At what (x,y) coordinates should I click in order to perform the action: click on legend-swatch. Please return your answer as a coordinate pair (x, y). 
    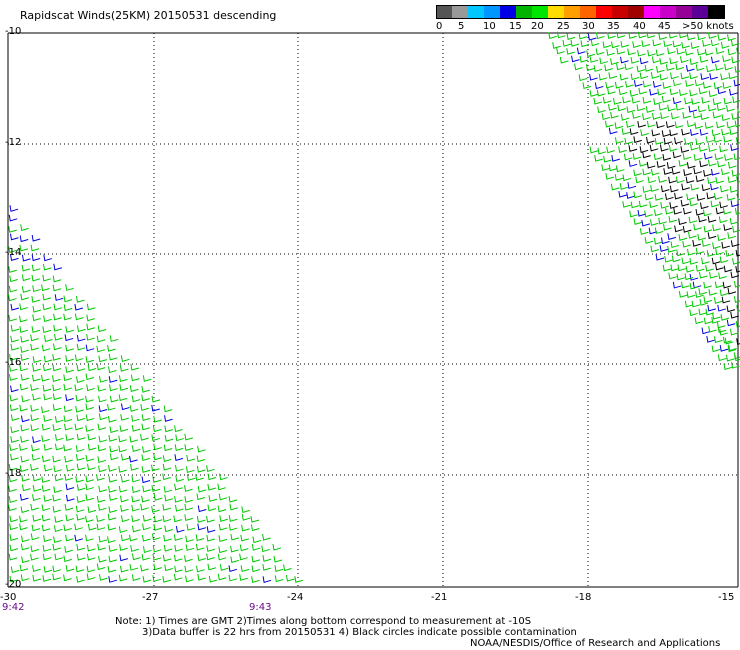
    Looking at the image, I should click on (524, 12).